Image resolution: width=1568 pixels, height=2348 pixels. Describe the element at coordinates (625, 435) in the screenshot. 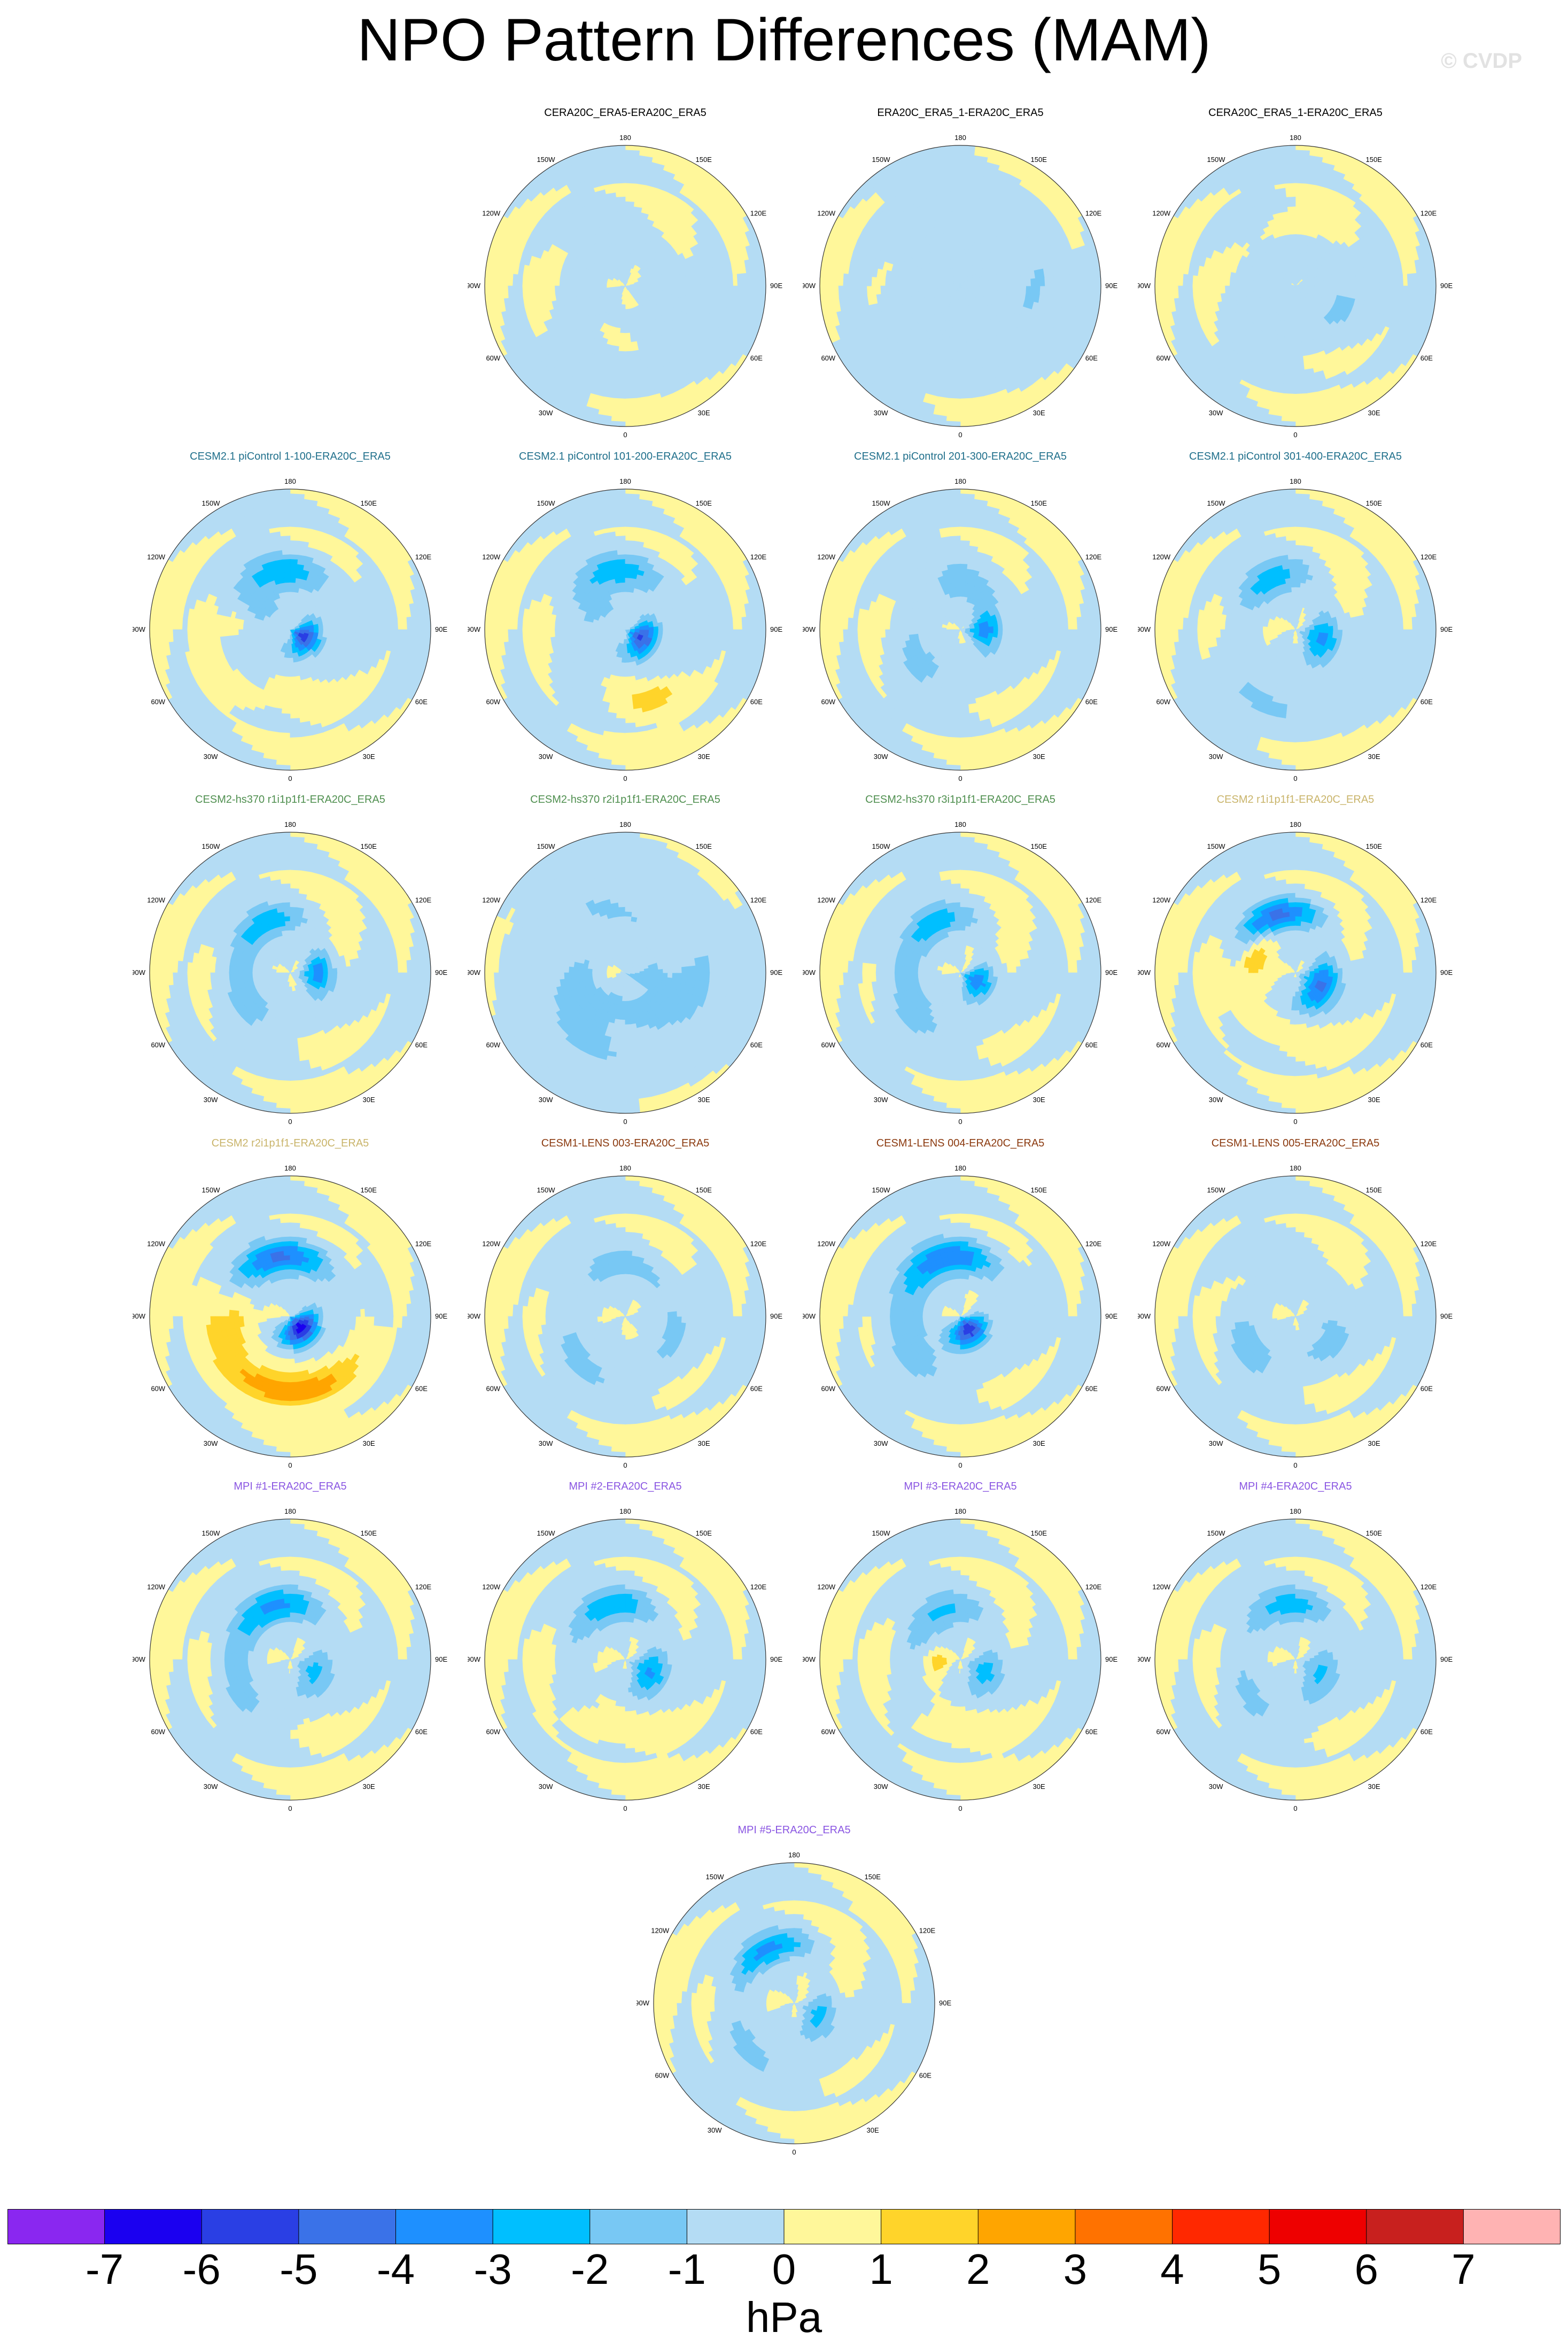

I see `longitude-label: 0` at that location.